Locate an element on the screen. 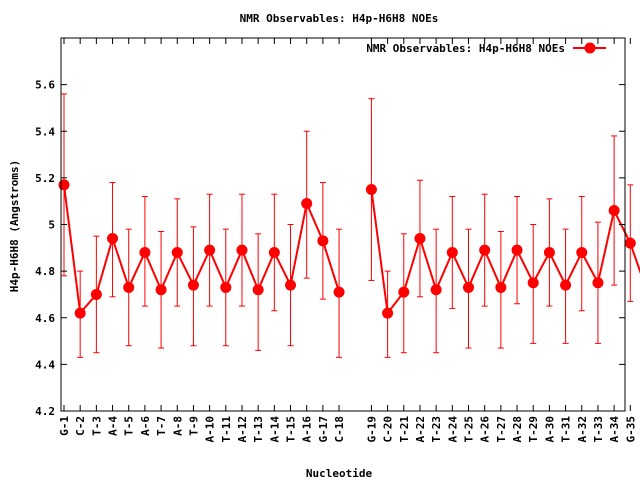 Image resolution: width=640 pixels, height=480 pixels. legend-marker-swatch is located at coordinates (590, 48).